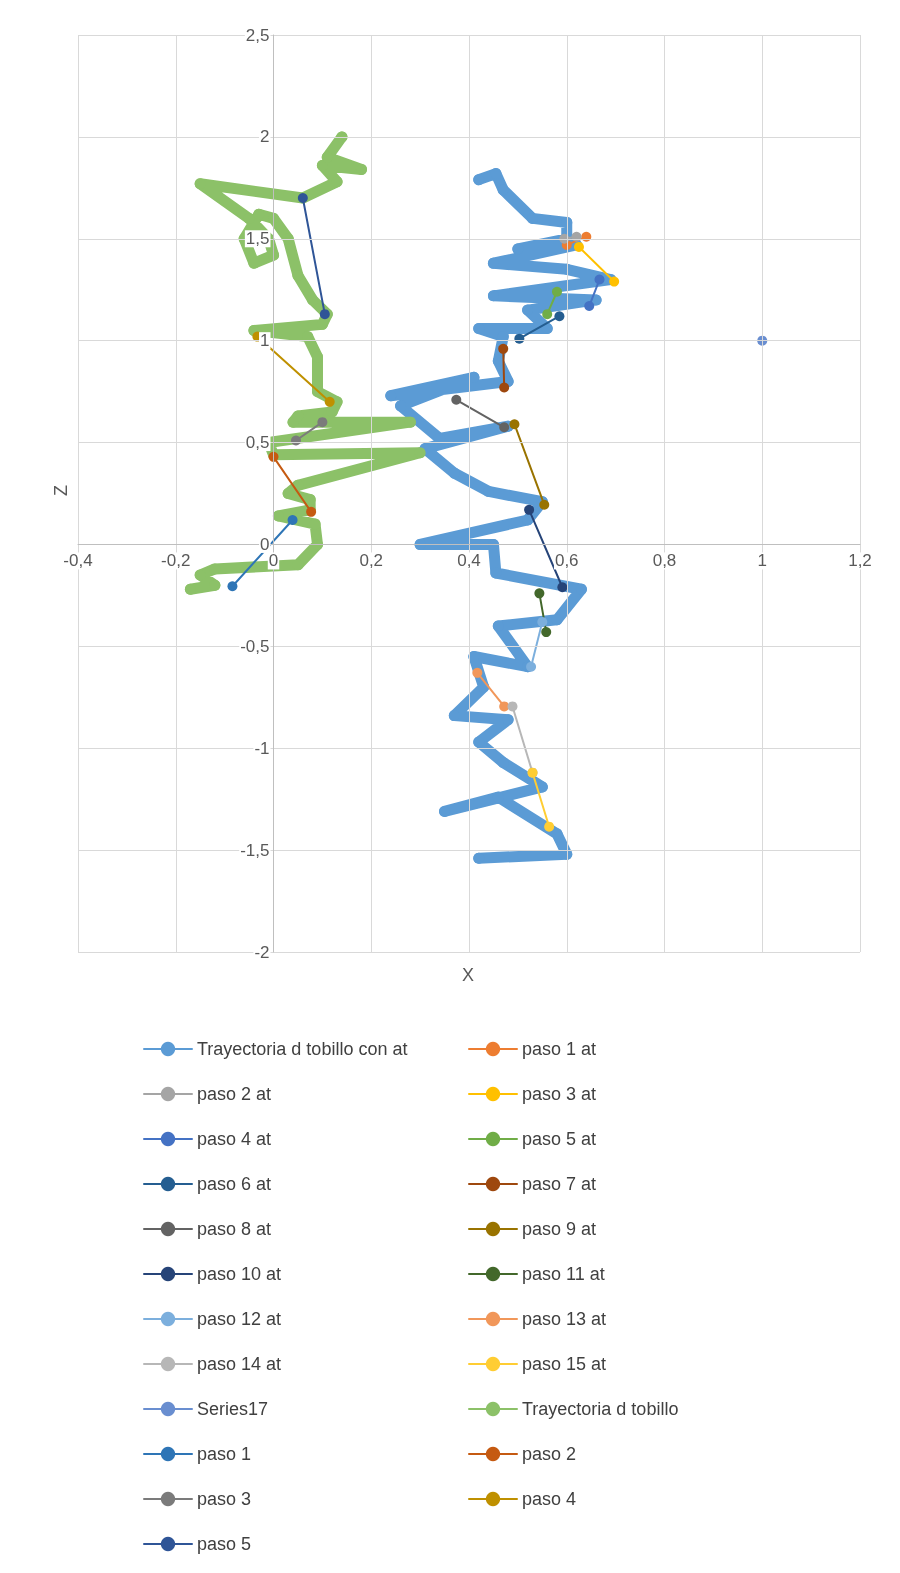 The height and width of the screenshot is (1573, 900). Describe the element at coordinates (262, 748) in the screenshot. I see `y-tick-label: -1` at that location.